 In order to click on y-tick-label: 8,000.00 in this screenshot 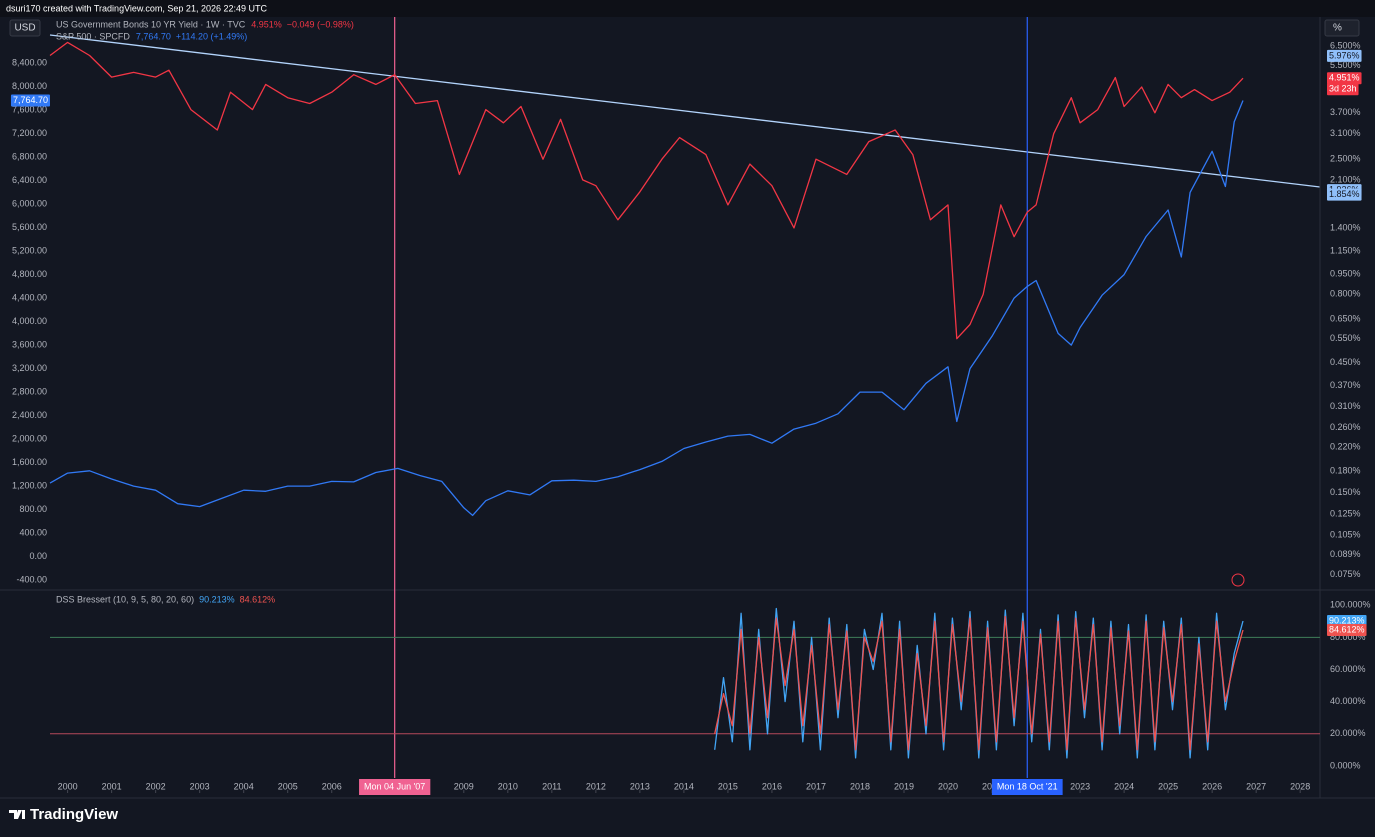, I will do `click(29, 86)`.